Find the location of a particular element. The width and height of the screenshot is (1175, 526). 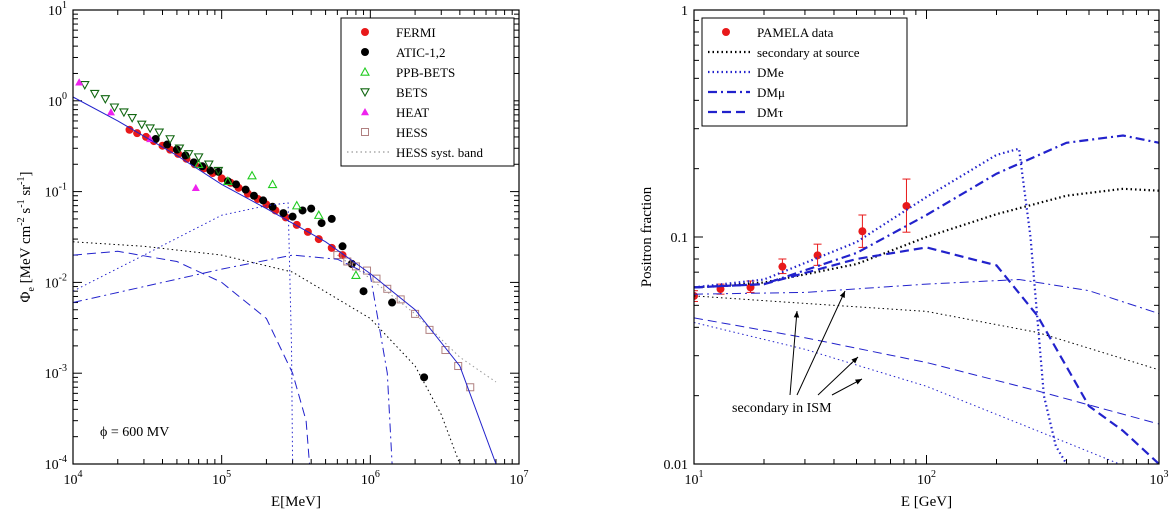

legend-label-atic-1-2: ATIC-1,2 is located at coordinates (420, 52).